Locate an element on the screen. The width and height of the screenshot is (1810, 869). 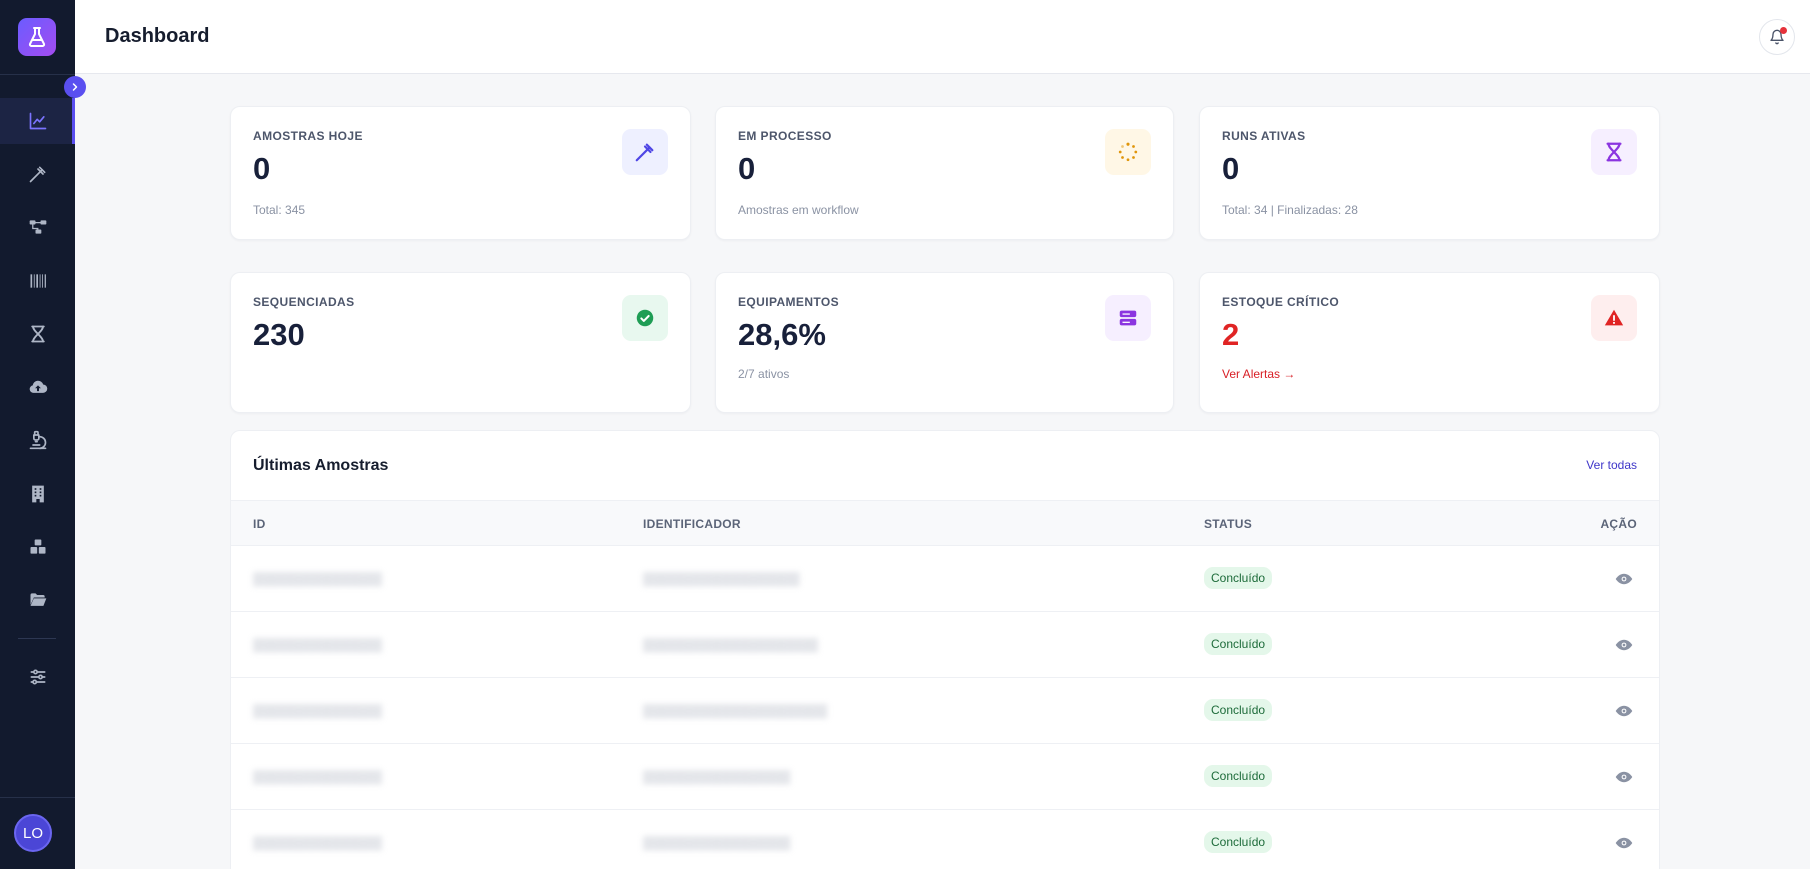
stat-card-subtext: Total: 345 is located at coordinates (279, 210).